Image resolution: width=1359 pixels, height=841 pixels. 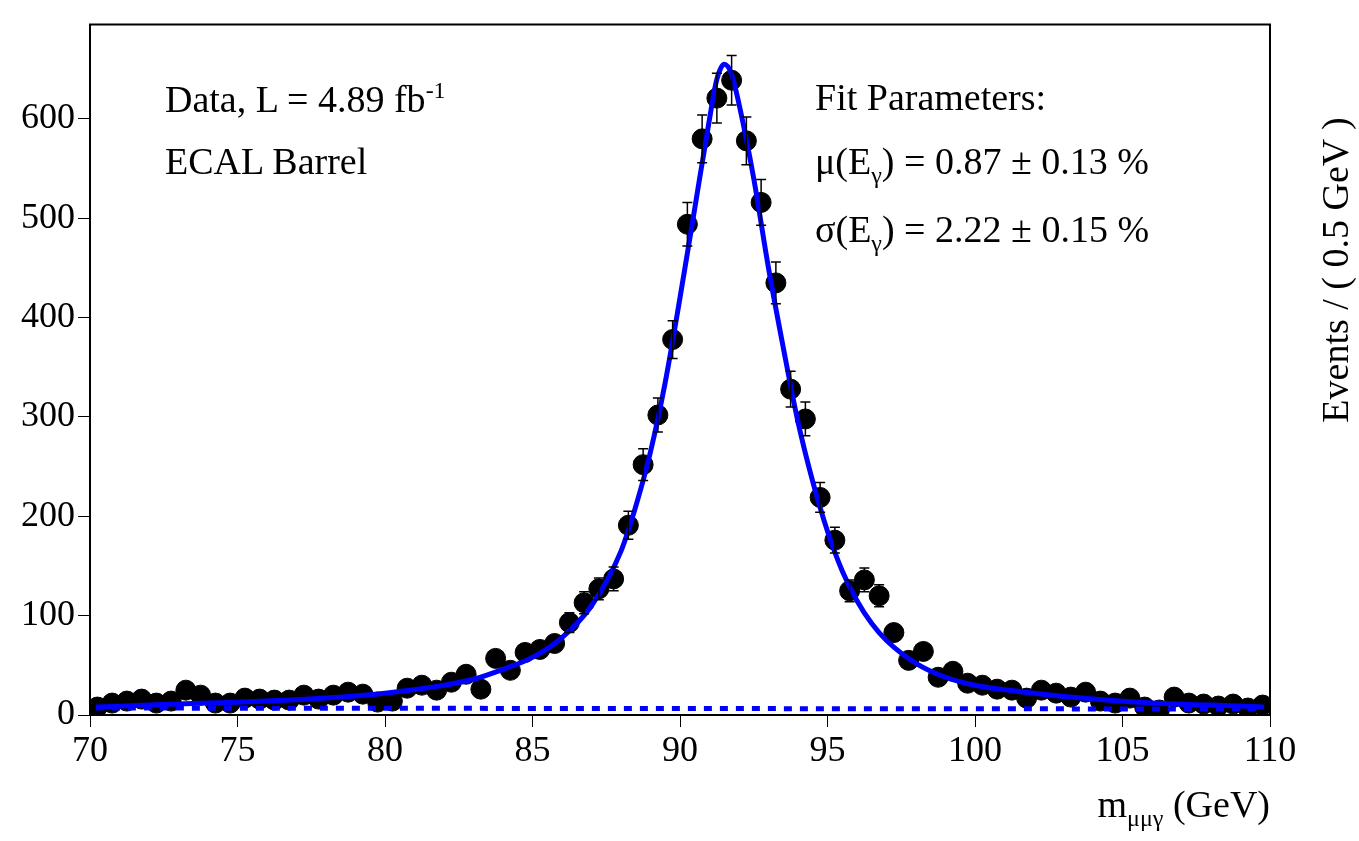 I want to click on x-tick-label: 90, so click(x=680, y=749).